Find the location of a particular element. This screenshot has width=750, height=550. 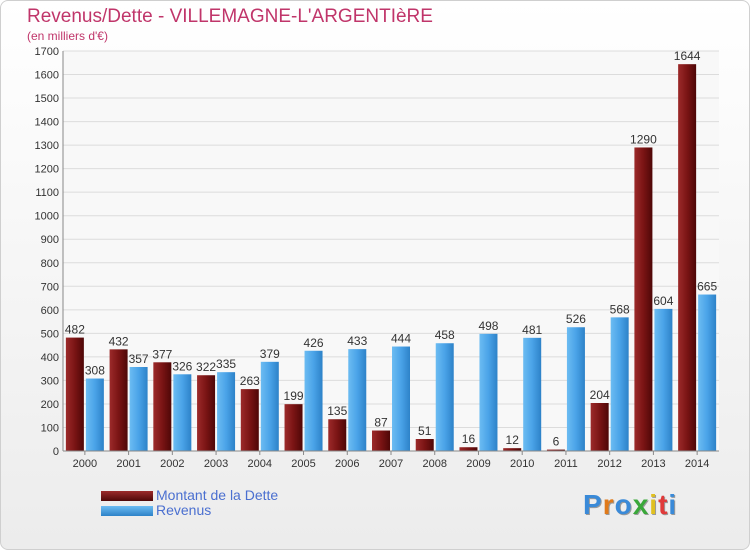

legend-label-debt: Montant de la Dette is located at coordinates (217, 495).